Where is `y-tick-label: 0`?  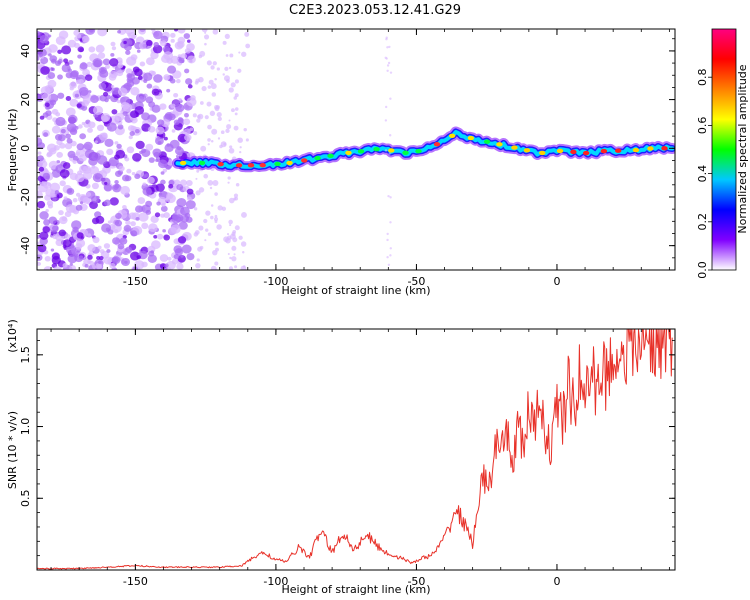 y-tick-label: 0 is located at coordinates (25, 148).